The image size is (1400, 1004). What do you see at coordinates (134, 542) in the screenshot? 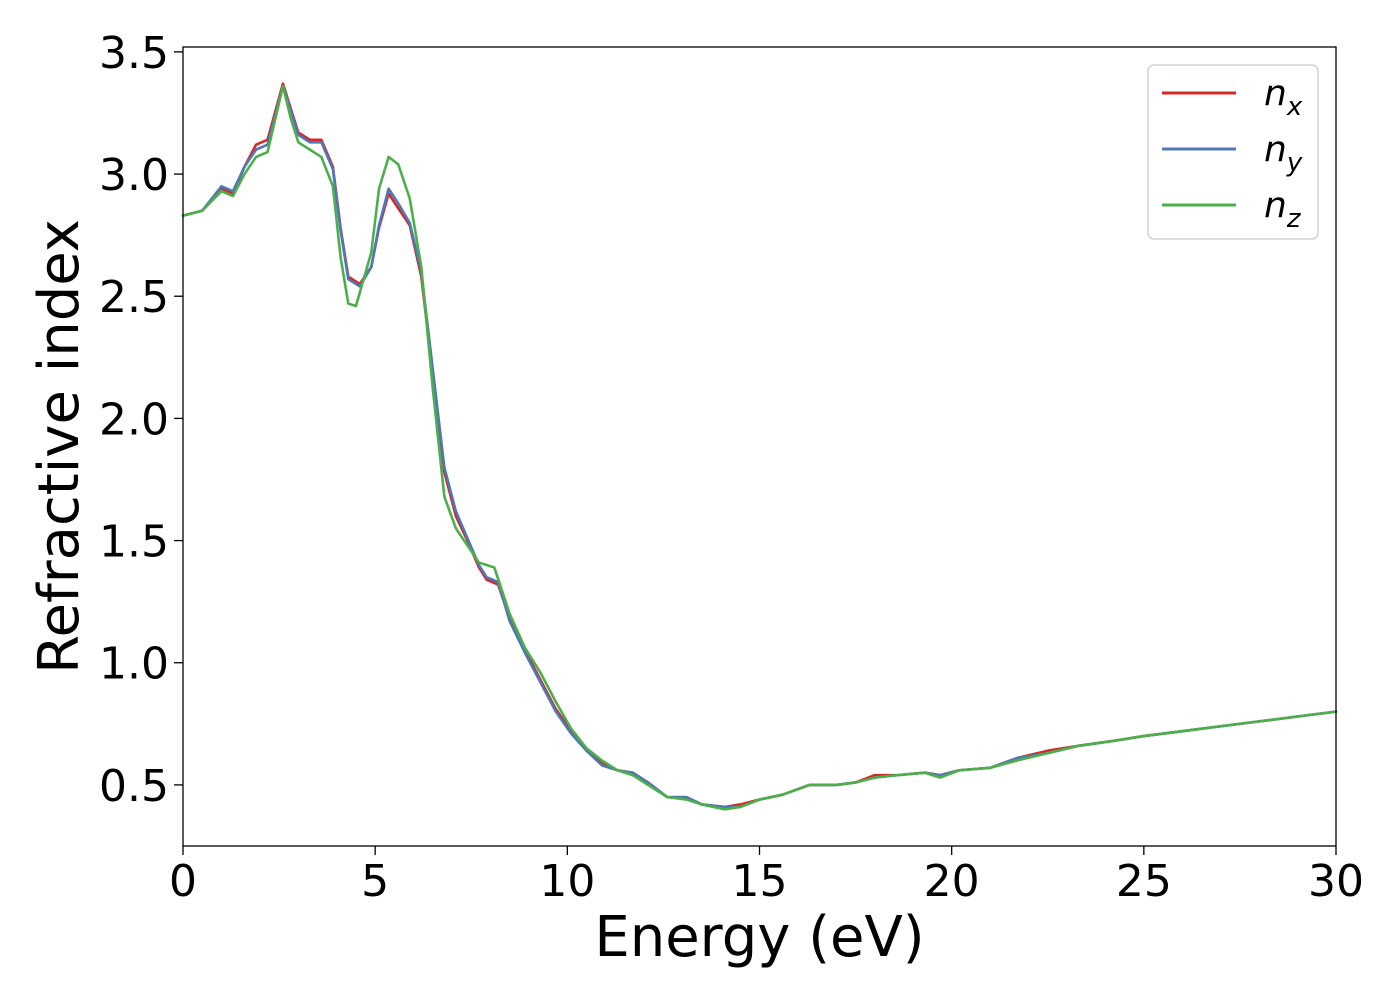
I see `y-tick-label: 1.5` at bounding box center [134, 542].